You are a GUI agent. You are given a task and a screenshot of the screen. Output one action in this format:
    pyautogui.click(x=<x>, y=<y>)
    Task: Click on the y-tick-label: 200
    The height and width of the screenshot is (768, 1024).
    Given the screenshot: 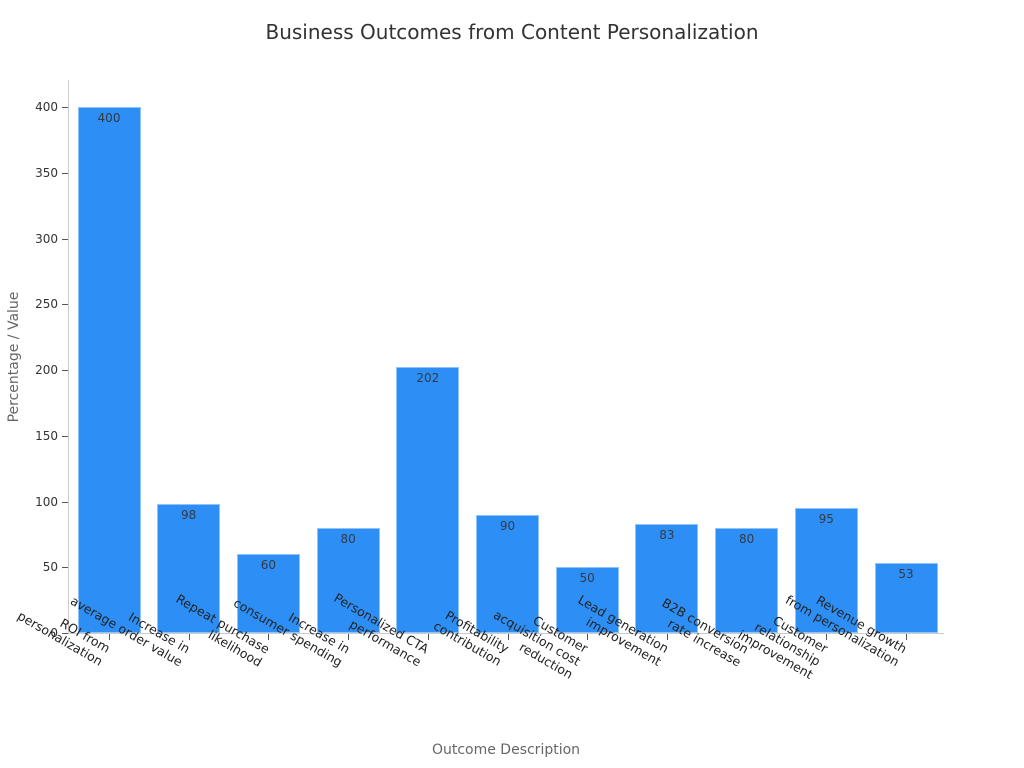 What is the action you would take?
    pyautogui.click(x=46, y=370)
    